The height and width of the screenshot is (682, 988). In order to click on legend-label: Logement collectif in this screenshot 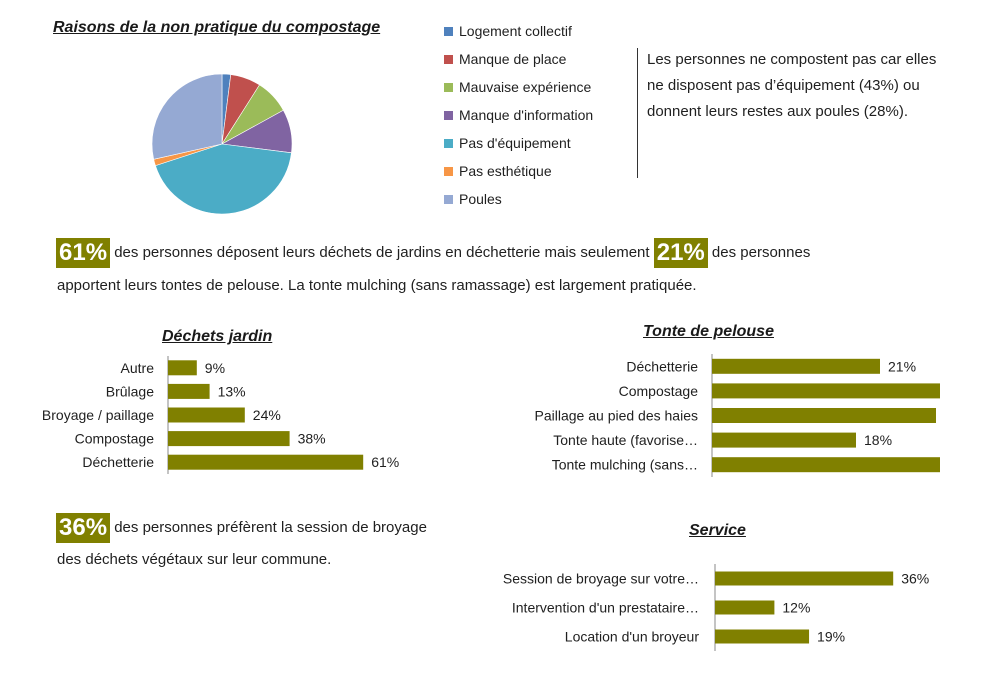, I will do `click(515, 31)`.